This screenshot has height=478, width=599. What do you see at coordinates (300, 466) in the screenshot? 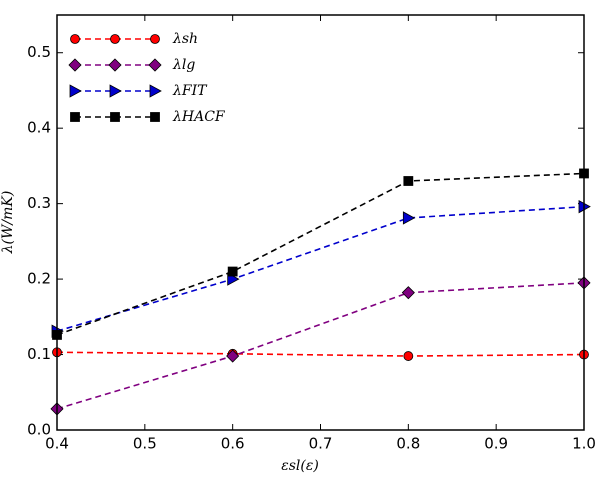
I see `x-axis-label: εsl(ε)` at bounding box center [300, 466].